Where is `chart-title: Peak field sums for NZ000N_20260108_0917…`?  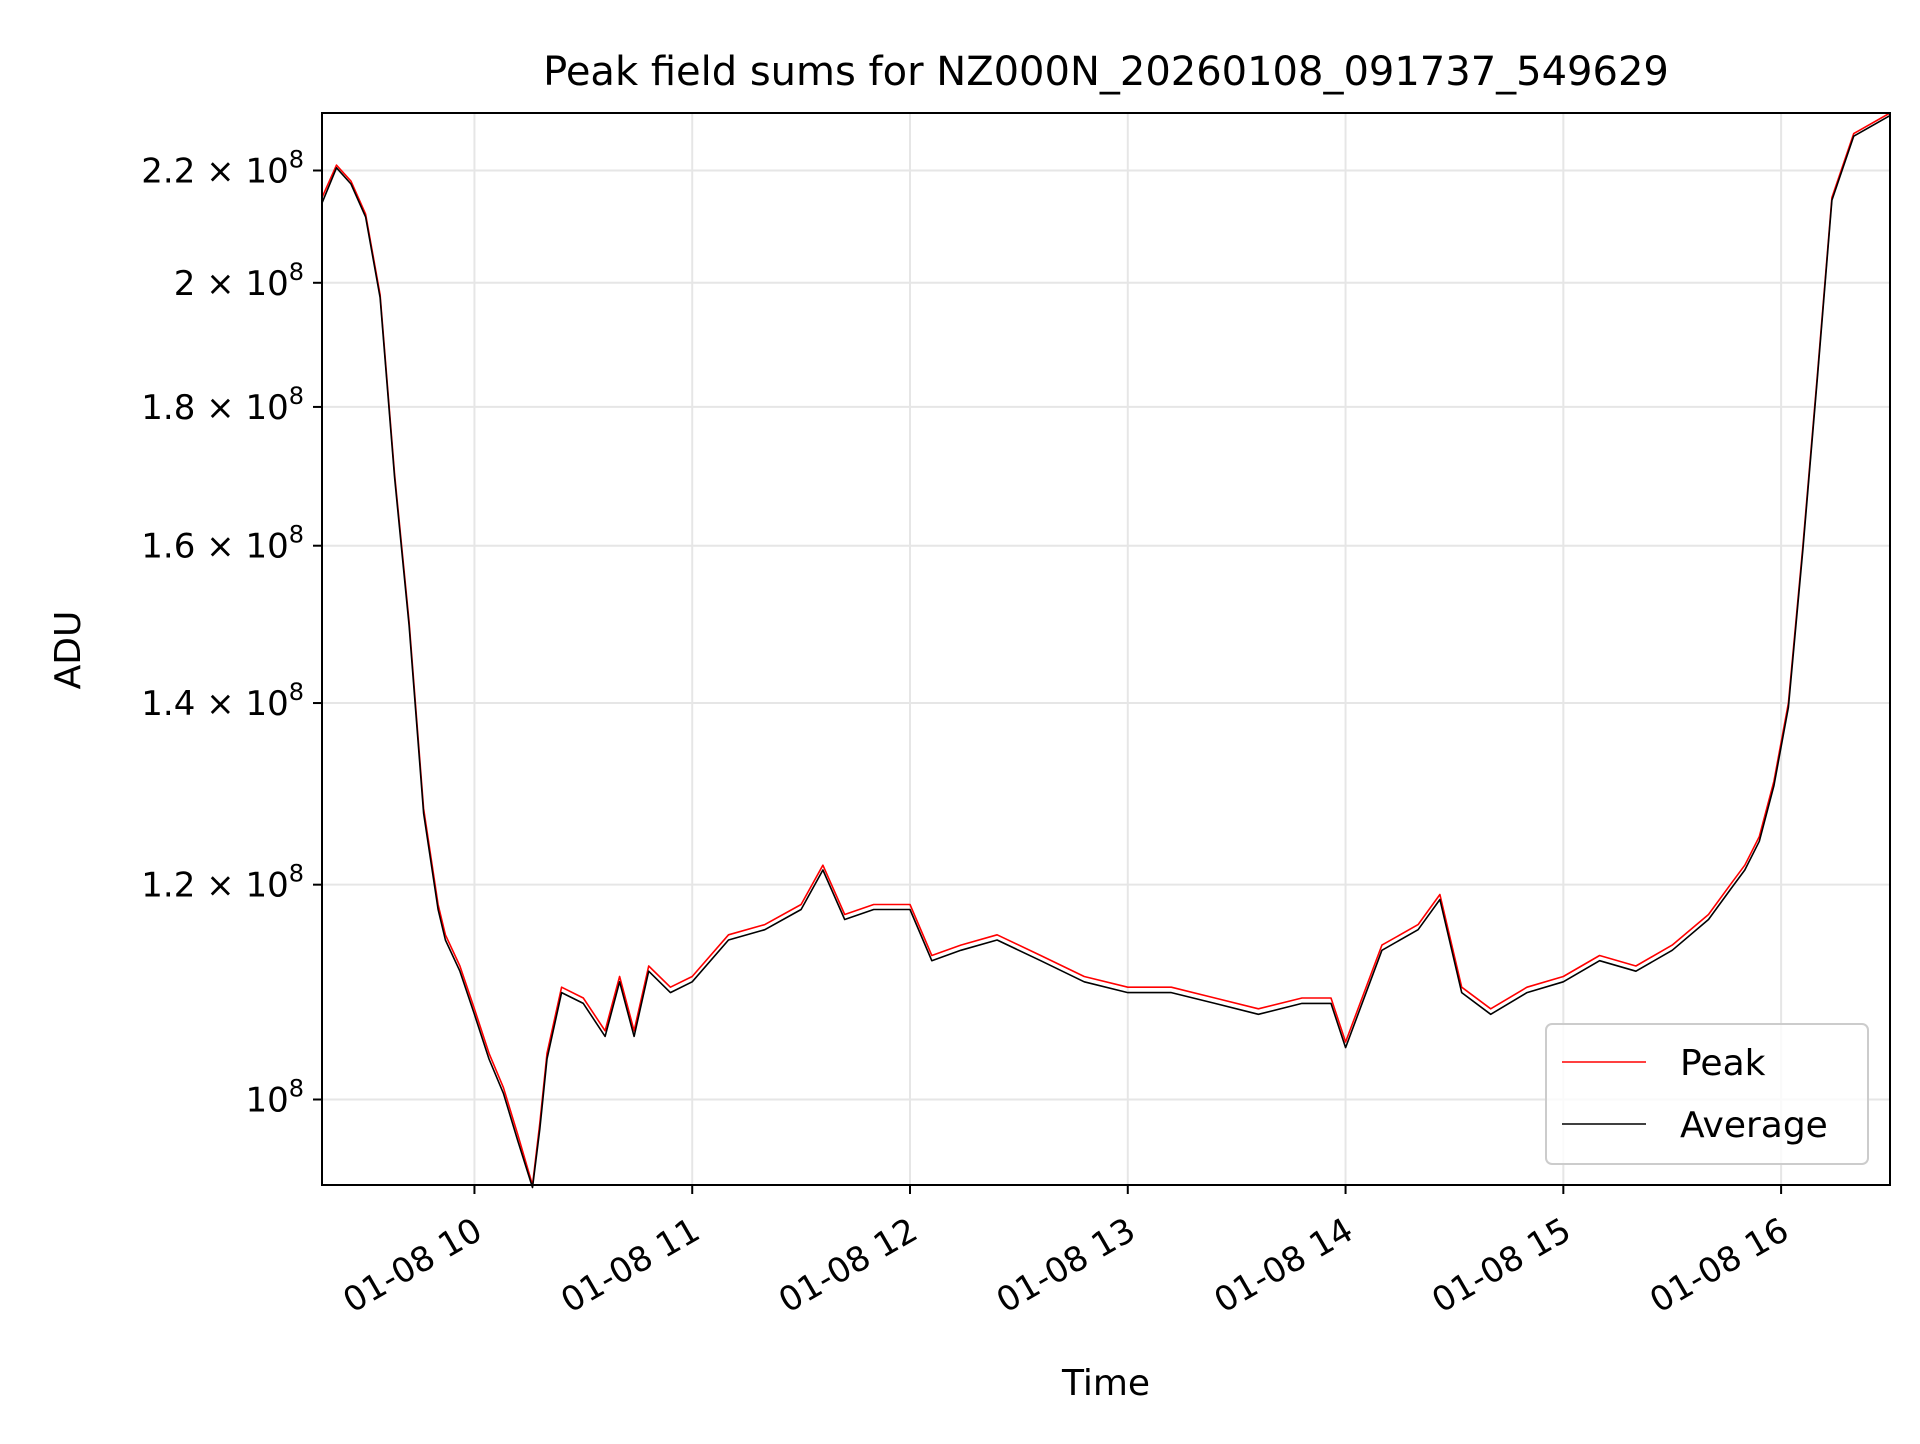
chart-title: Peak field sums for NZ000N_20260108_0917… is located at coordinates (1106, 72).